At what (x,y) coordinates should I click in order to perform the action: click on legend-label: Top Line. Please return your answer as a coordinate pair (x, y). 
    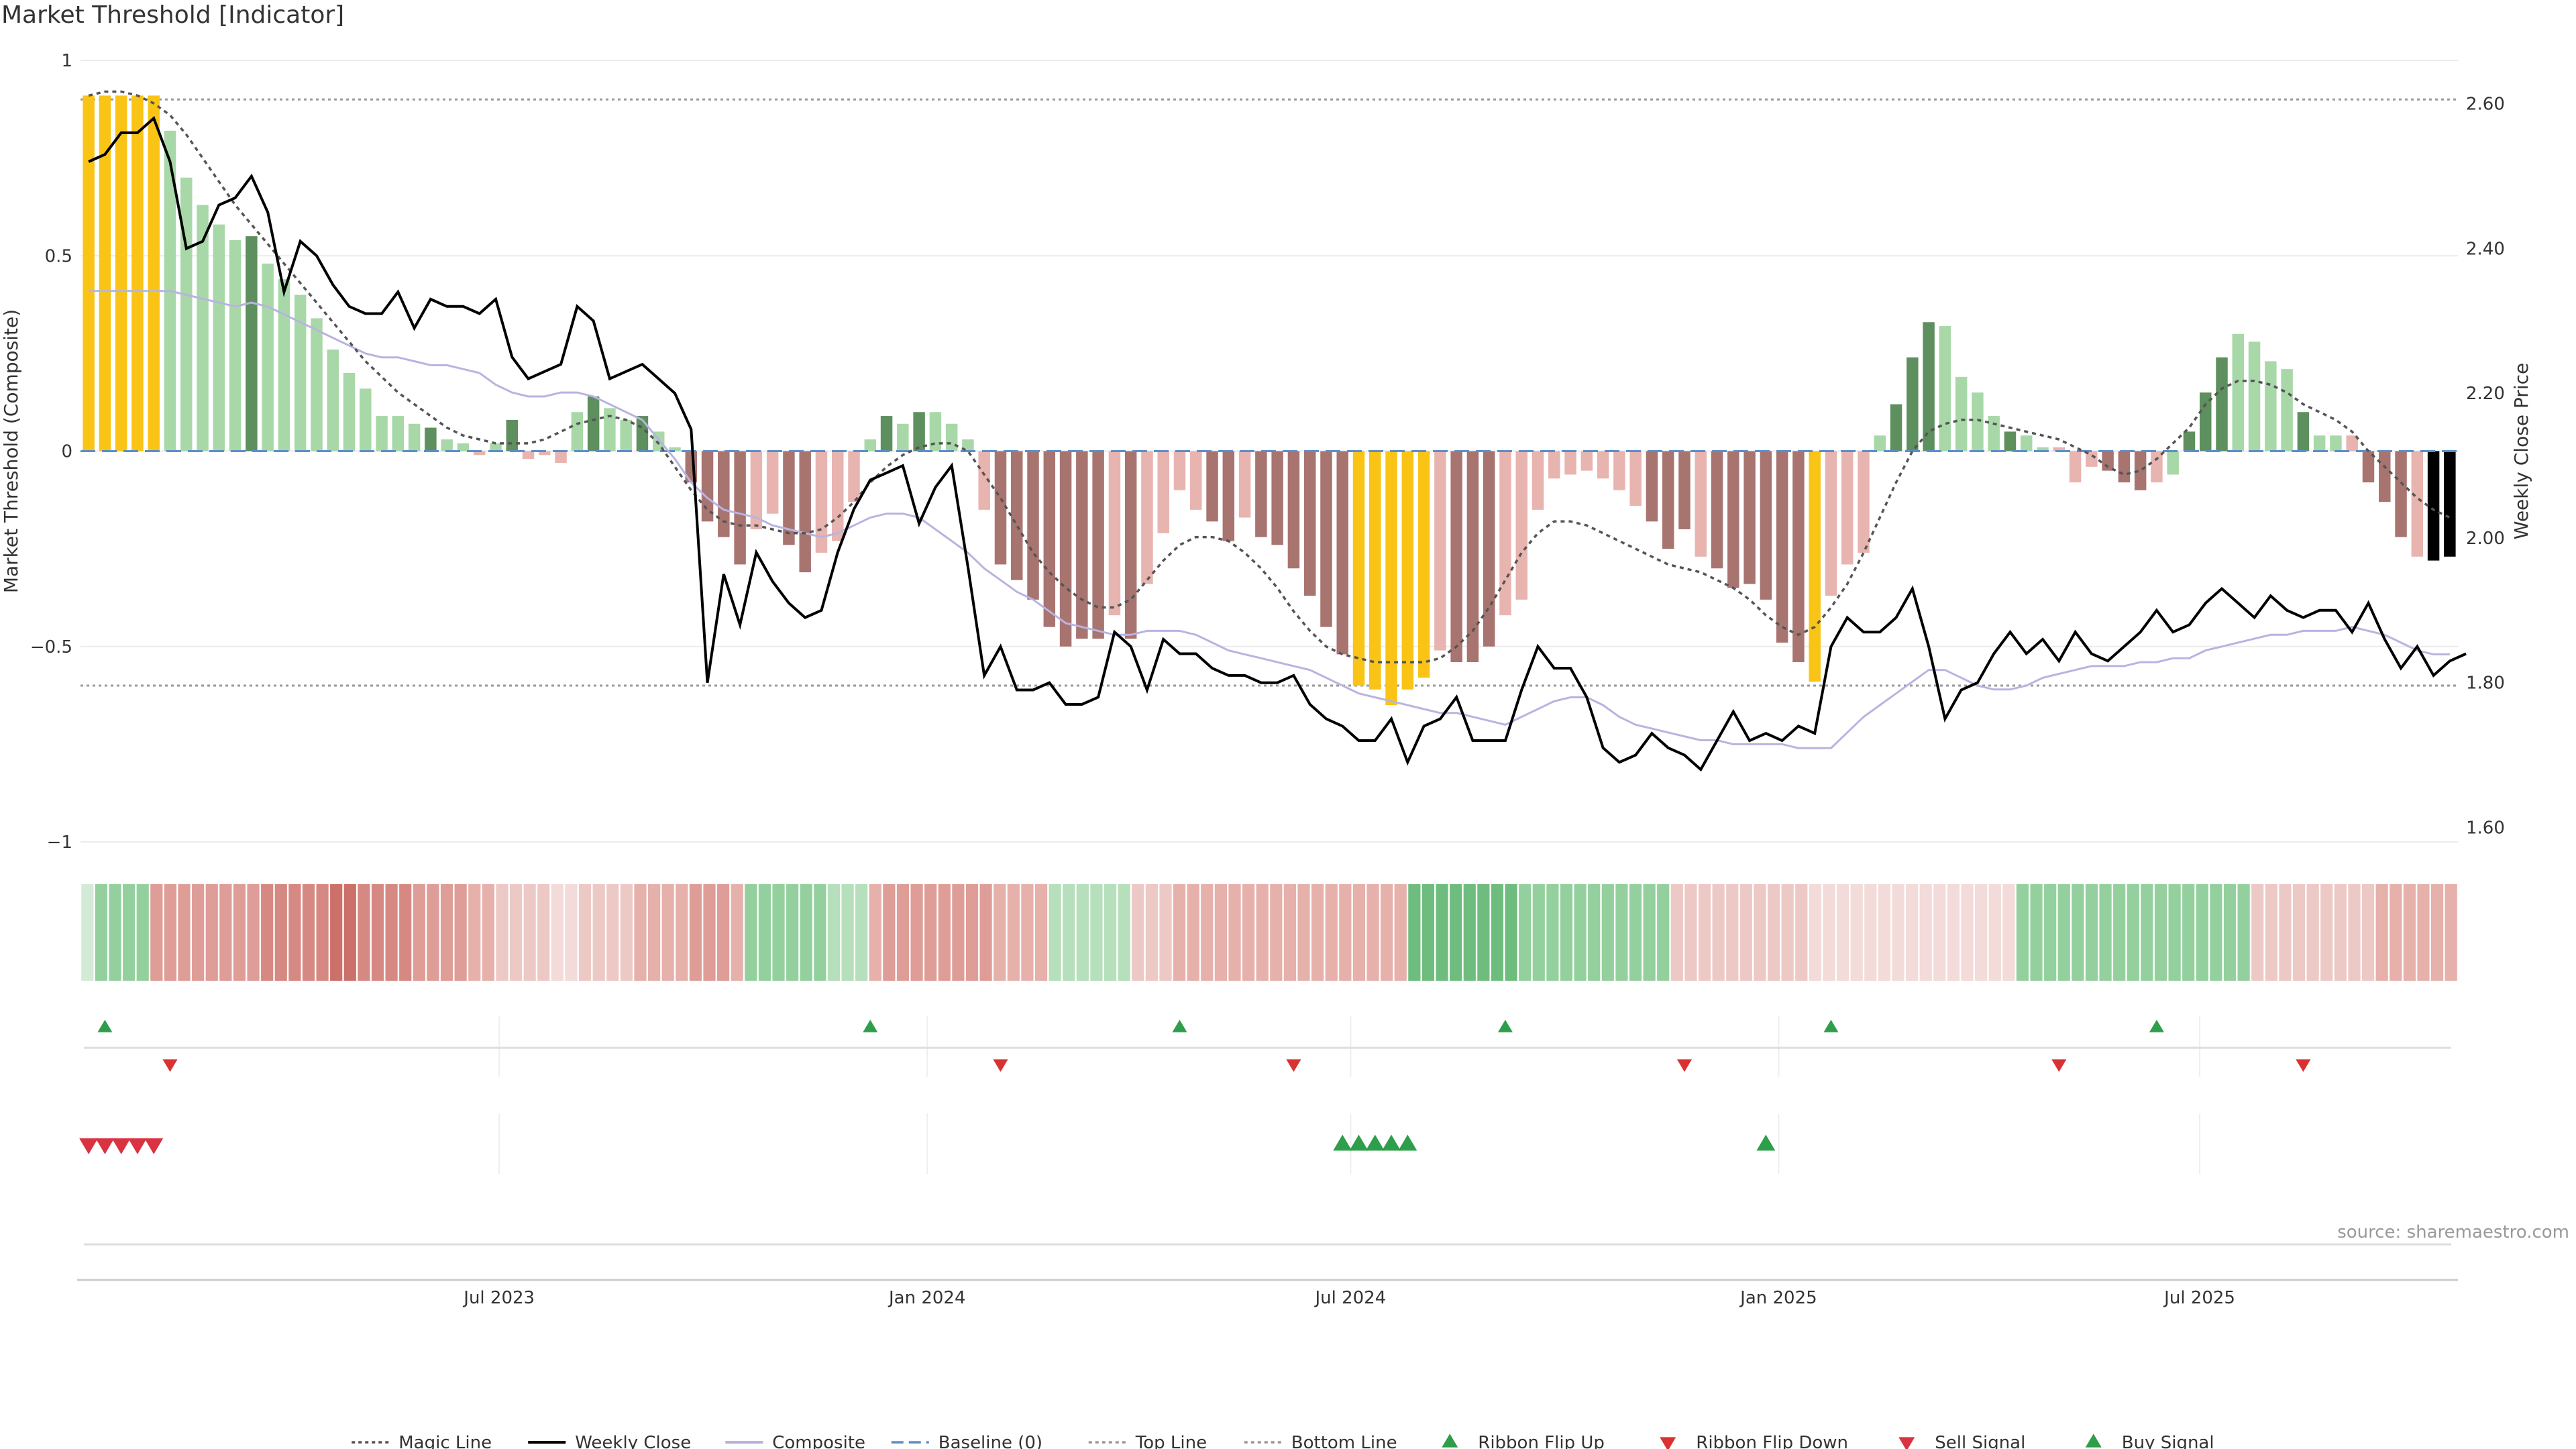
    Looking at the image, I should click on (1171, 1441).